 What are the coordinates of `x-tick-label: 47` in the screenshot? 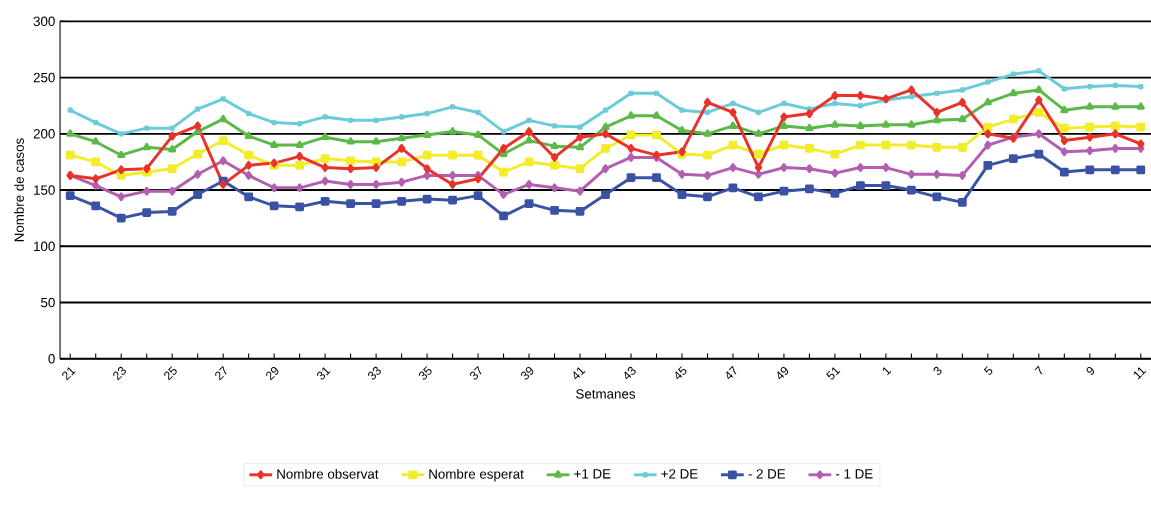 It's located at (731, 372).